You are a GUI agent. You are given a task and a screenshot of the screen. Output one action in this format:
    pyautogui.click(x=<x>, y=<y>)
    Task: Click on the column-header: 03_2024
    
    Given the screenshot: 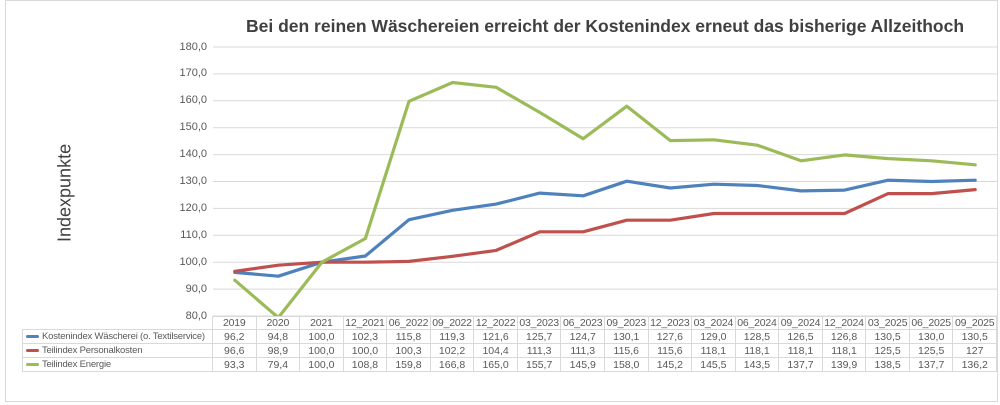 What is the action you would take?
    pyautogui.click(x=714, y=323)
    